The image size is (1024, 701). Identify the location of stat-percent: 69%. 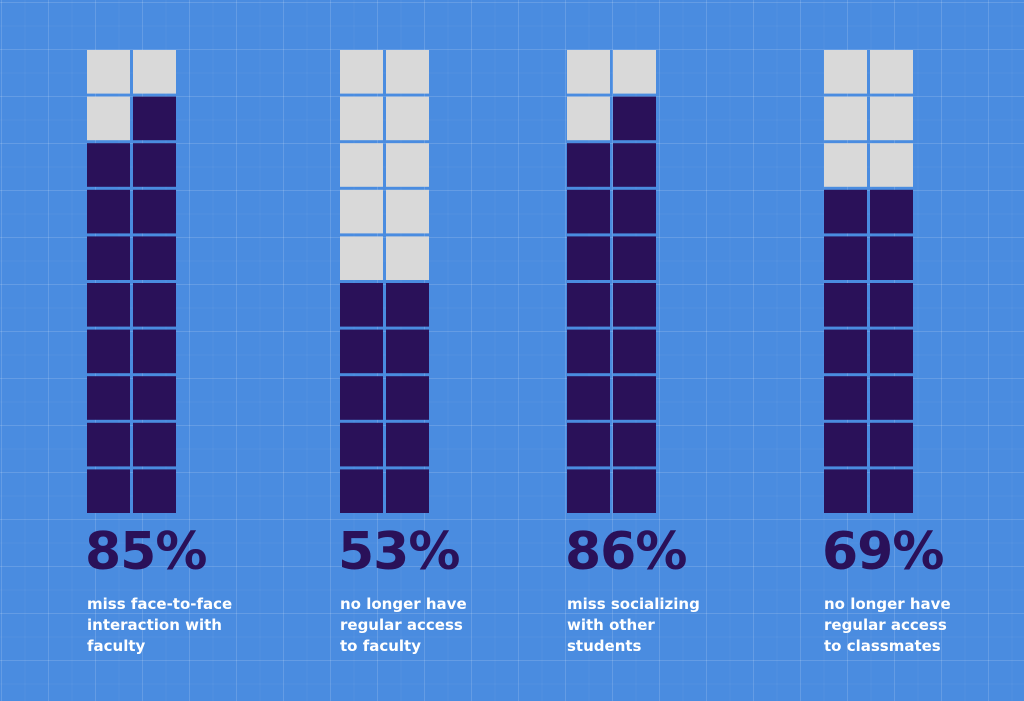
(883, 552).